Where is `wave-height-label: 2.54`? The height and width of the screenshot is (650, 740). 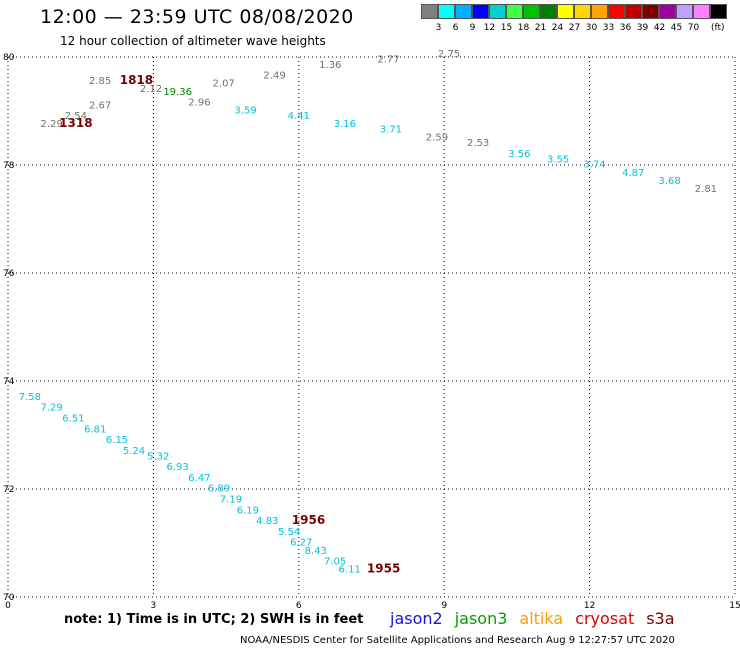 wave-height-label: 2.54 is located at coordinates (76, 116).